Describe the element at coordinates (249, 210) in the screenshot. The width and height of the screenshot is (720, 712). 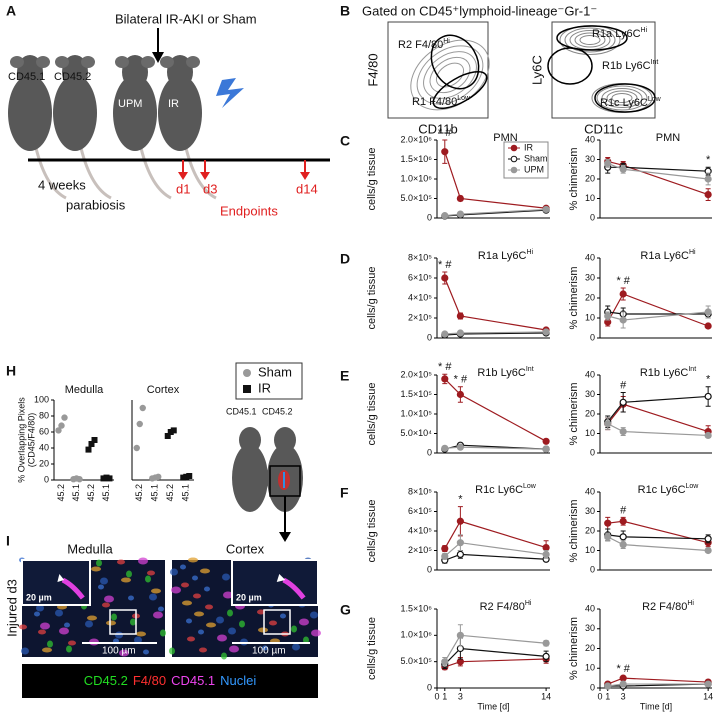
I see `endpoints-label: Endpoints` at that location.